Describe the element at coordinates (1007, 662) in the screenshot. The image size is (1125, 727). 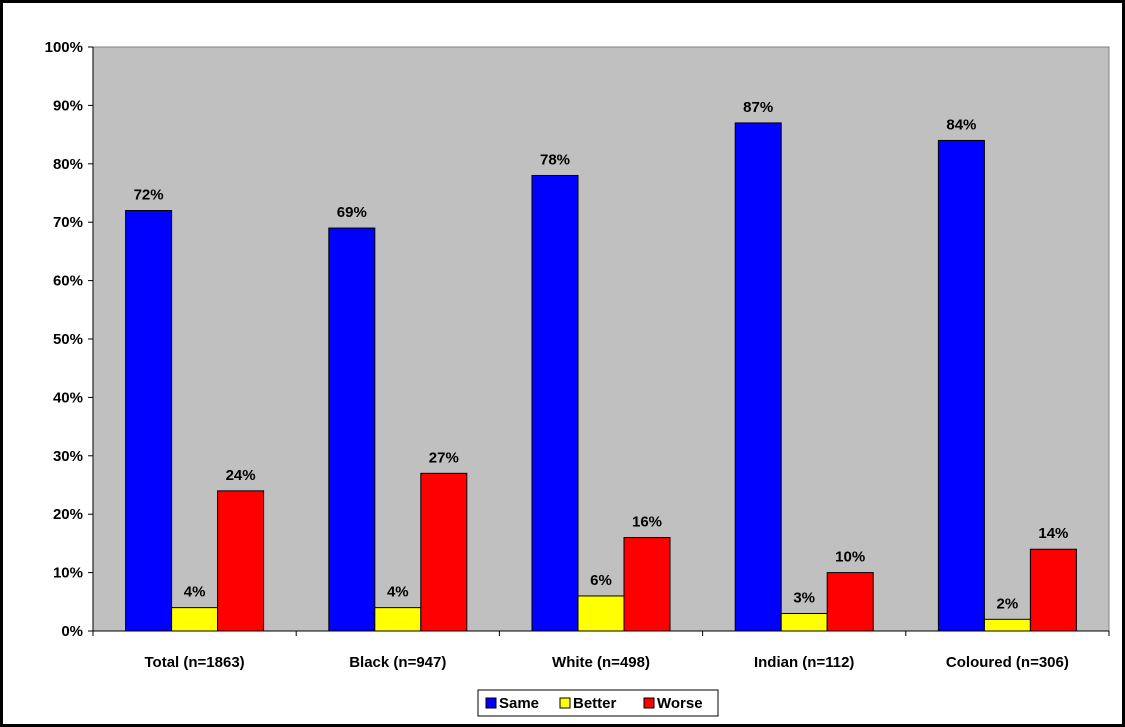
I see `x-tick-label: Coloured (n=306)` at that location.